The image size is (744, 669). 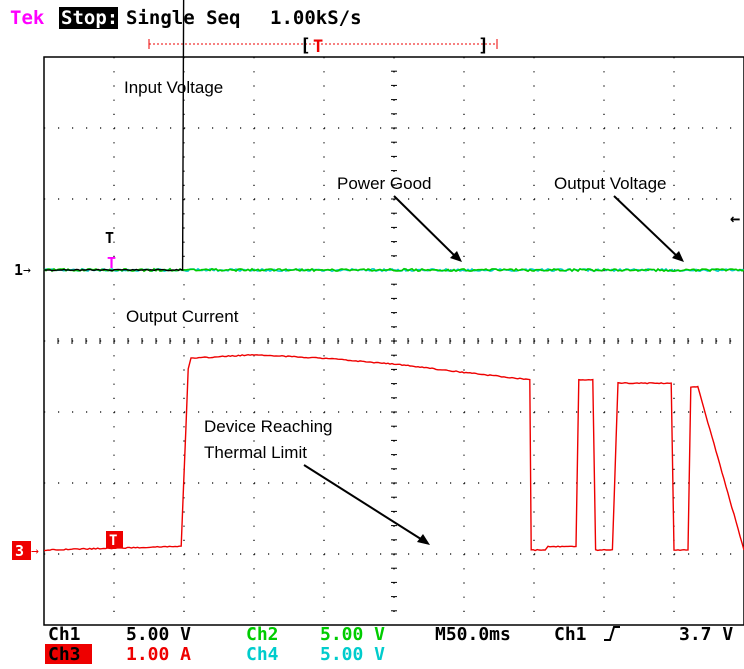 I want to click on arrowhead-power-good, so click(x=456, y=256).